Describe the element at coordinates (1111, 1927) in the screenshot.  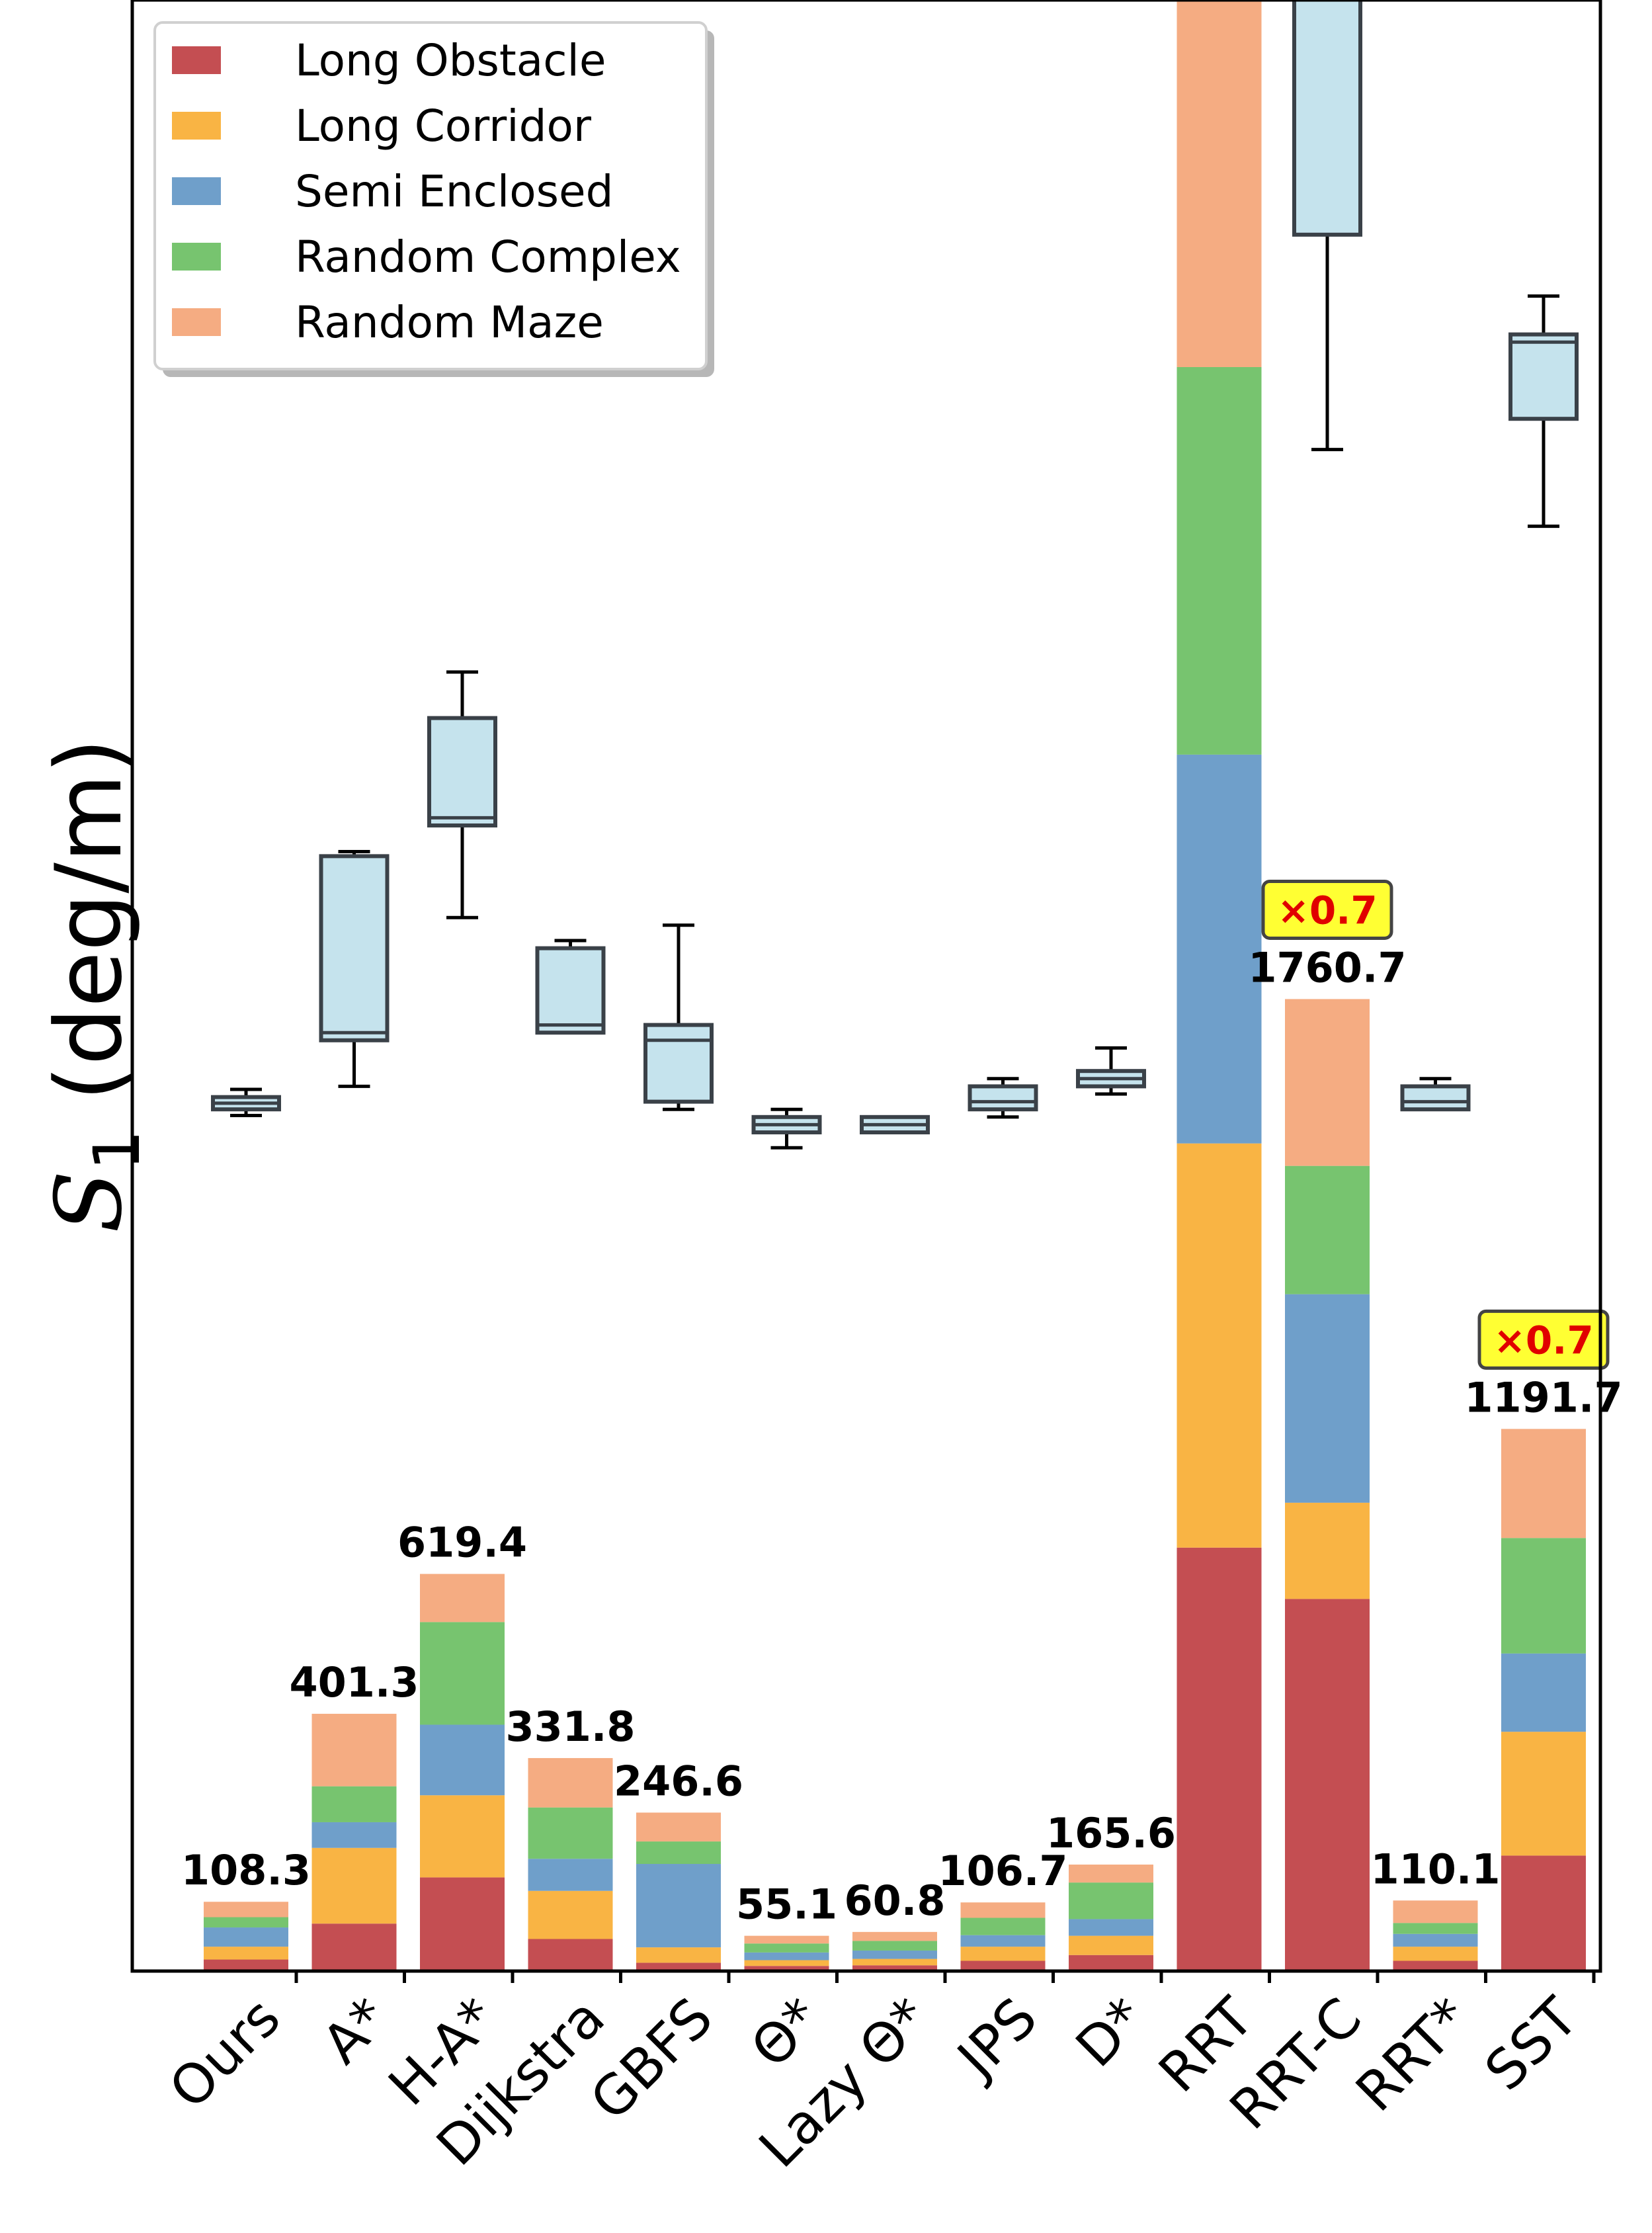
I see `bar-d-8-semi-enclosed` at that location.